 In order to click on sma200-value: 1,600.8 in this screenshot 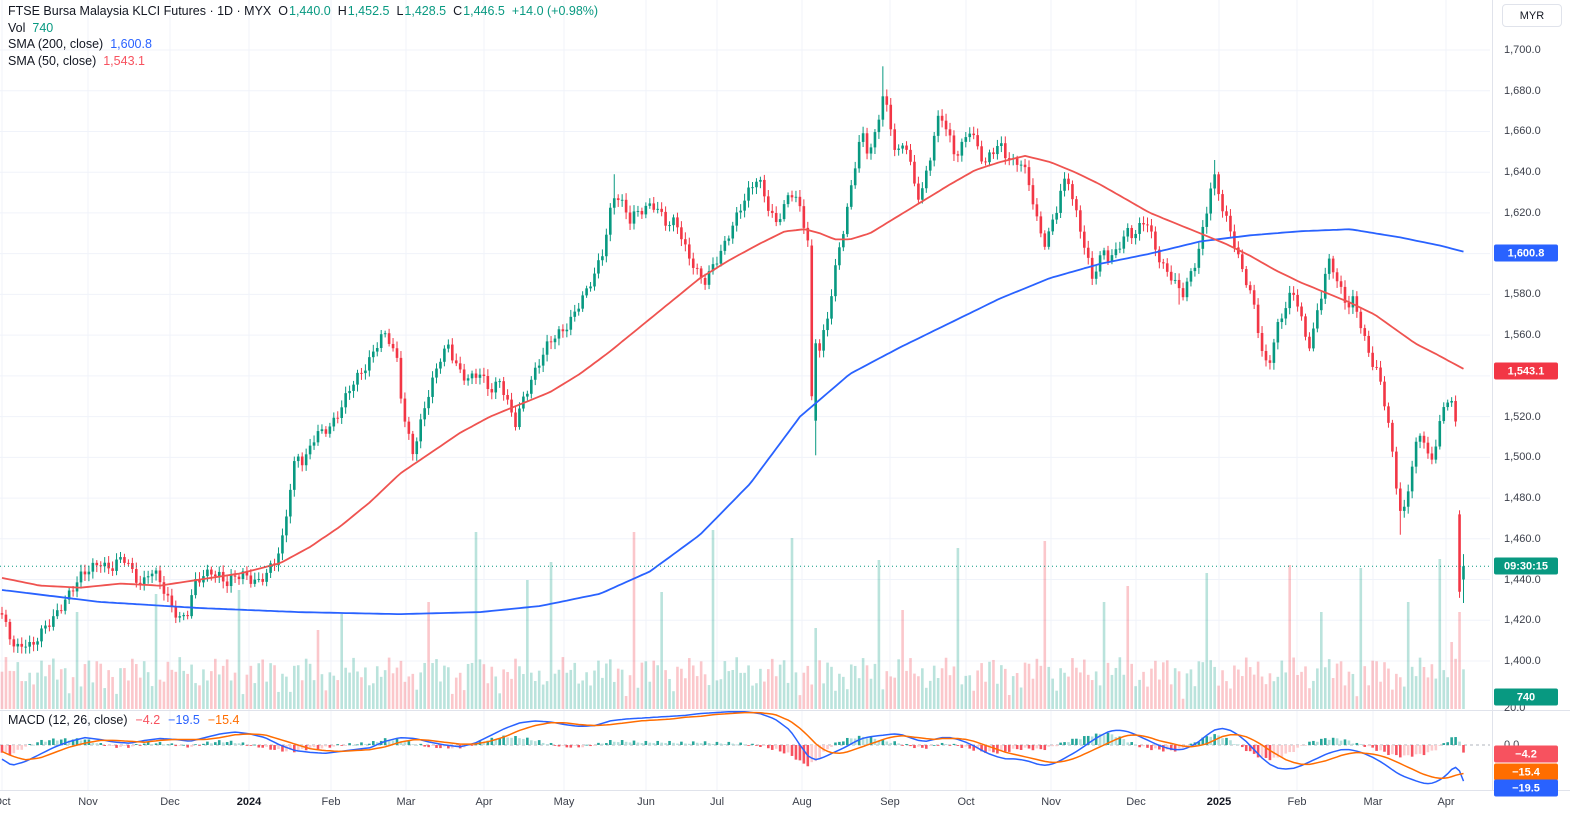, I will do `click(131, 44)`.